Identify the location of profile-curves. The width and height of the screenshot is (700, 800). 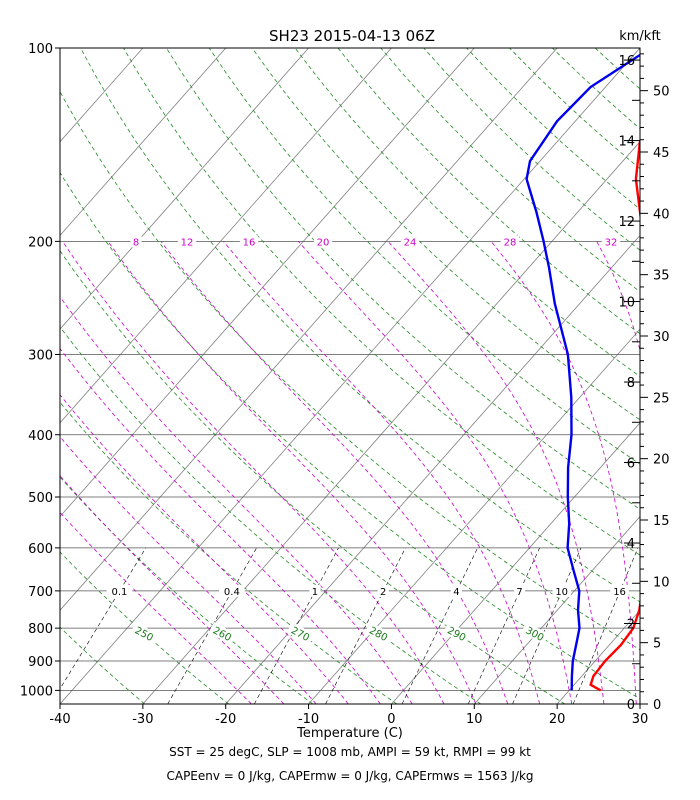
(582, 372).